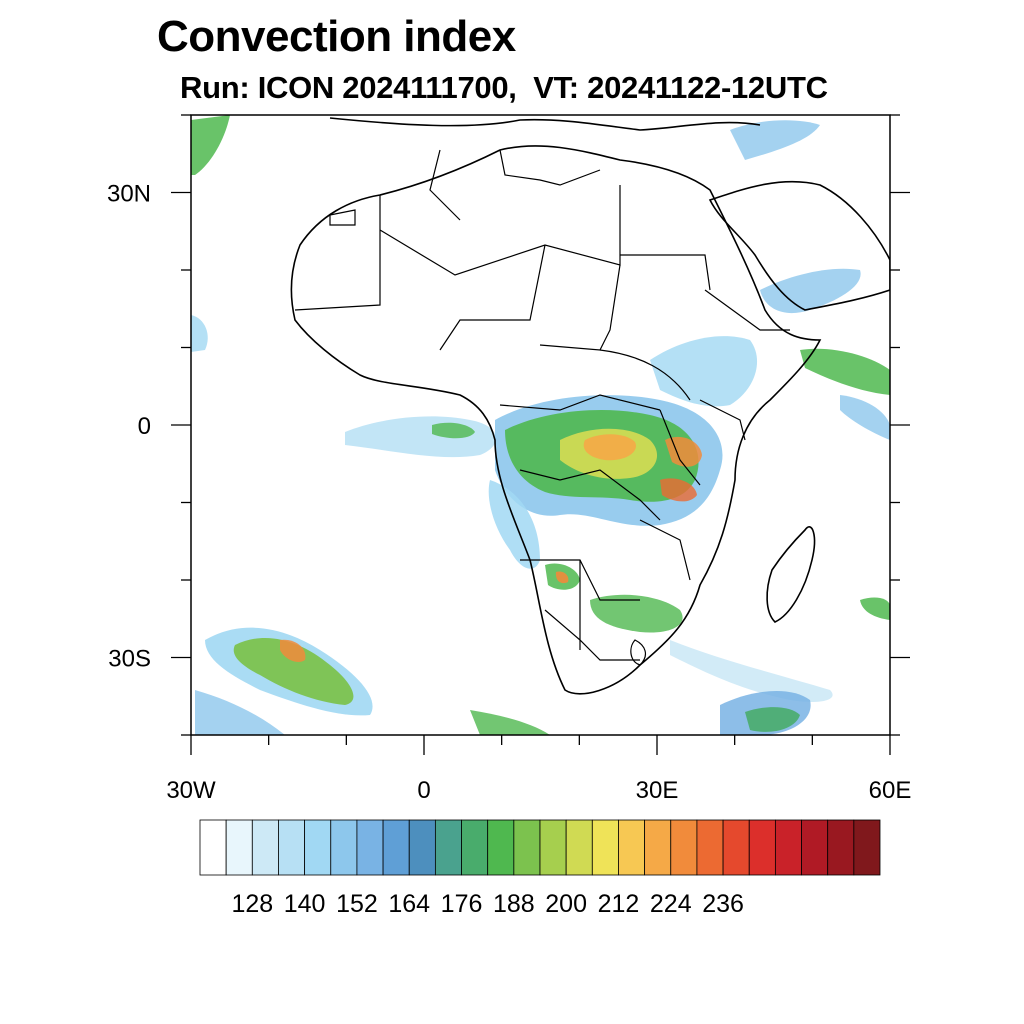 The image size is (1024, 1024). Describe the element at coordinates (336, 36) in the screenshot. I see `map-title: Convection index` at that location.